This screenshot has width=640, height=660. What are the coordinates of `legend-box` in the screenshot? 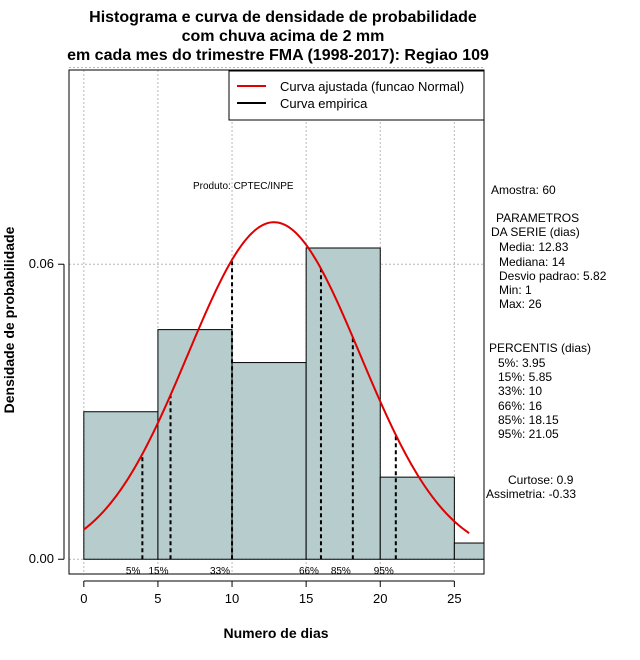 It's located at (356, 95).